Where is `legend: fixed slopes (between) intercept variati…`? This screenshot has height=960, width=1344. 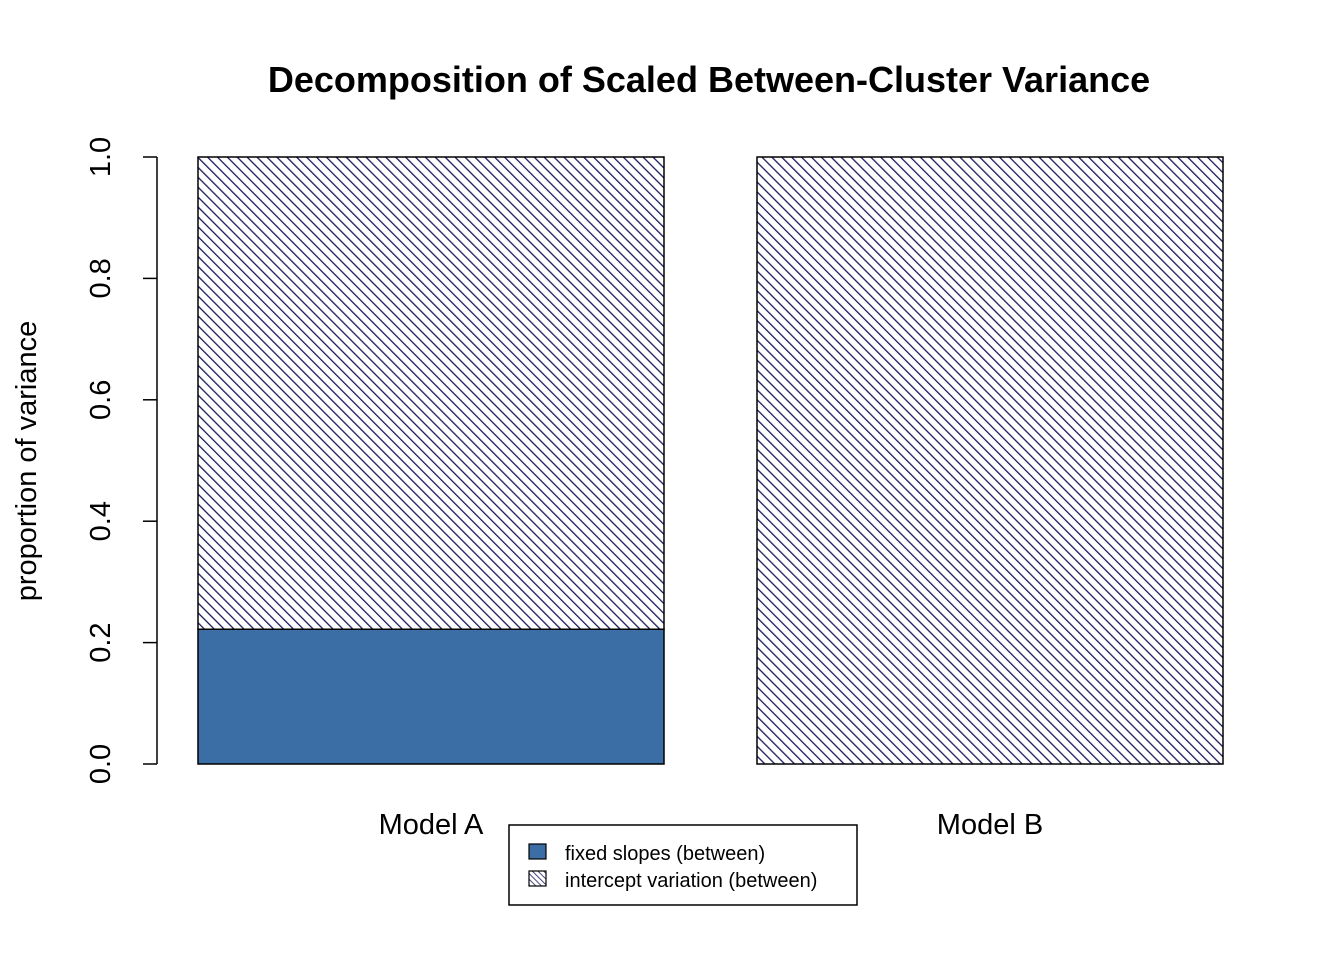
legend: fixed slopes (between) intercept variati… is located at coordinates (683, 865).